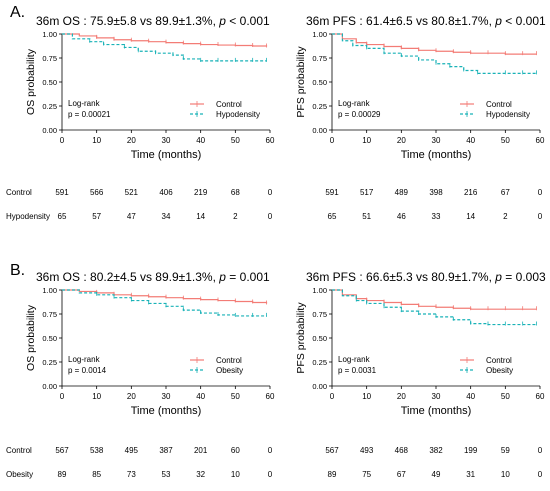 The width and height of the screenshot is (550, 491). Describe the element at coordinates (470, 192) in the screenshot. I see `risk-cell: 216` at that location.